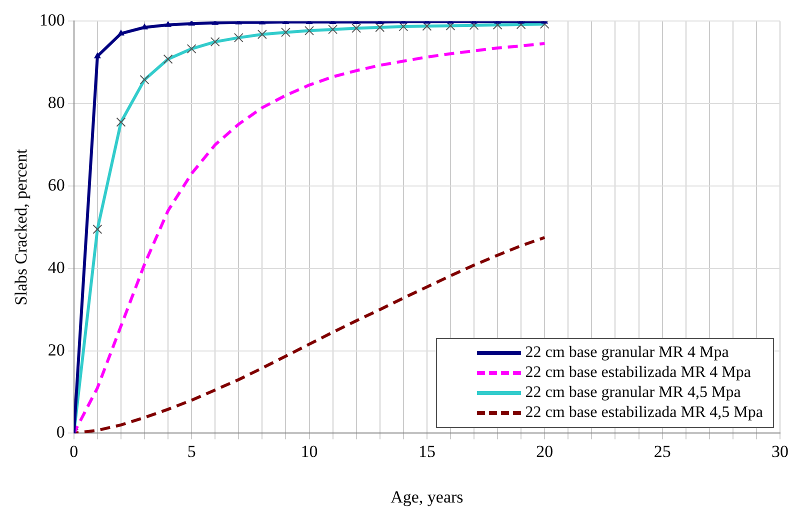  I want to click on x-tick-label: 30, so click(780, 451).